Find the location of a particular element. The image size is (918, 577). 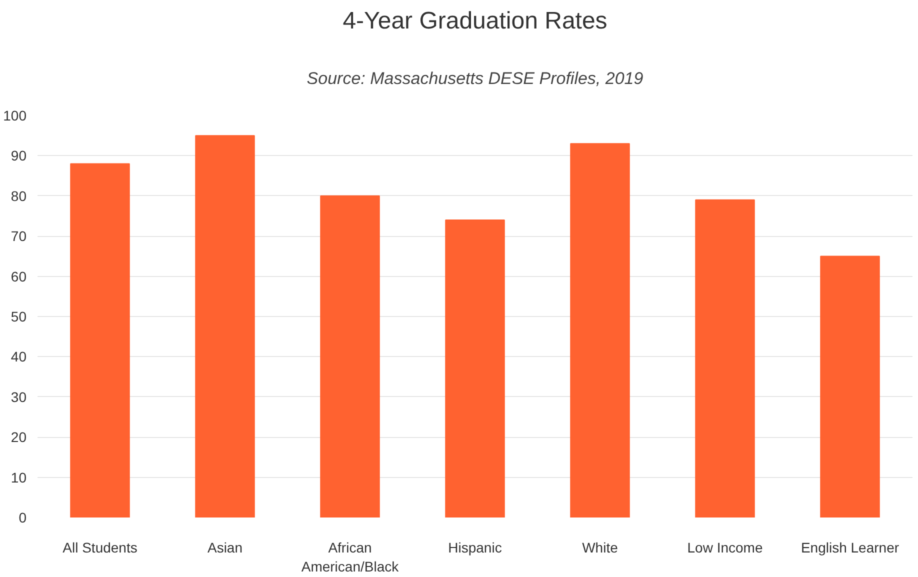

x-tick-label: Low Income is located at coordinates (725, 548).